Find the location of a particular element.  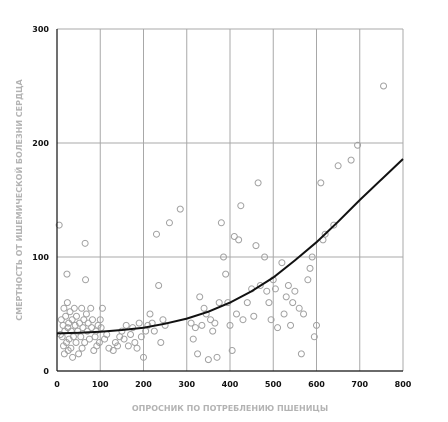

y-tick-label-2: 200 is located at coordinates (40, 143).